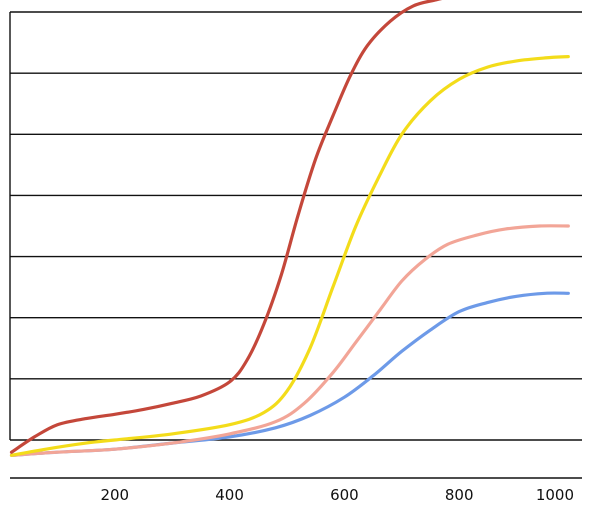 The width and height of the screenshot is (600, 511). I want to click on x-tick-label-200: 200, so click(114, 495).